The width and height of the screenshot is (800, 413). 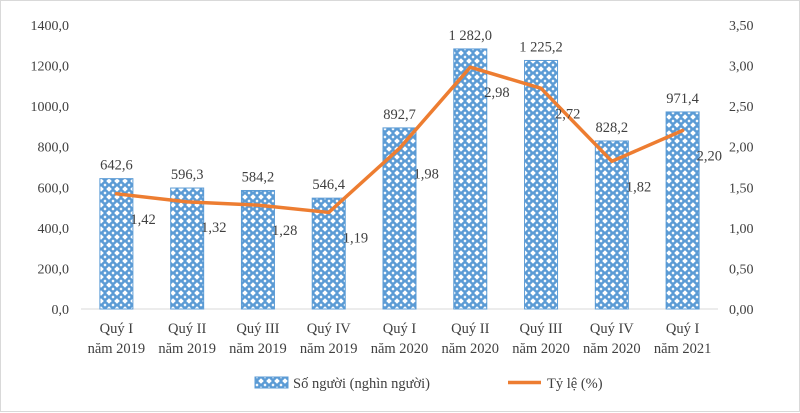 What do you see at coordinates (54, 269) in the screenshot?
I see `y-left-tick-label: 200,0` at bounding box center [54, 269].